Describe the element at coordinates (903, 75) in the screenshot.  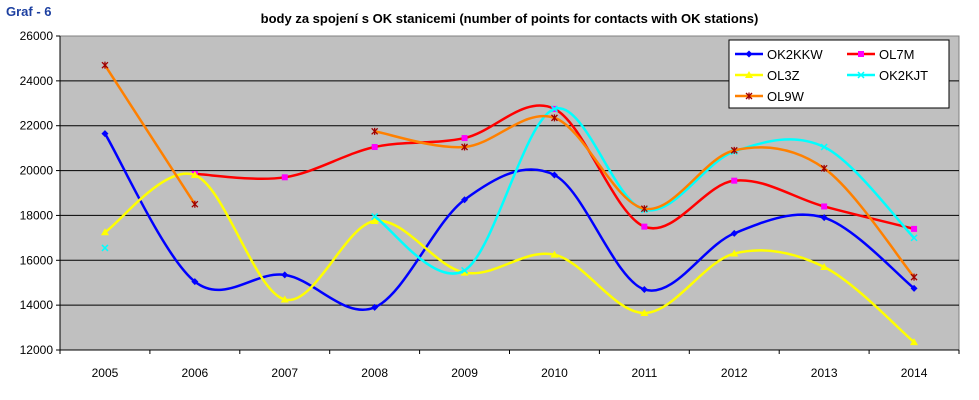
I see `legend-label: OK2KJT` at that location.